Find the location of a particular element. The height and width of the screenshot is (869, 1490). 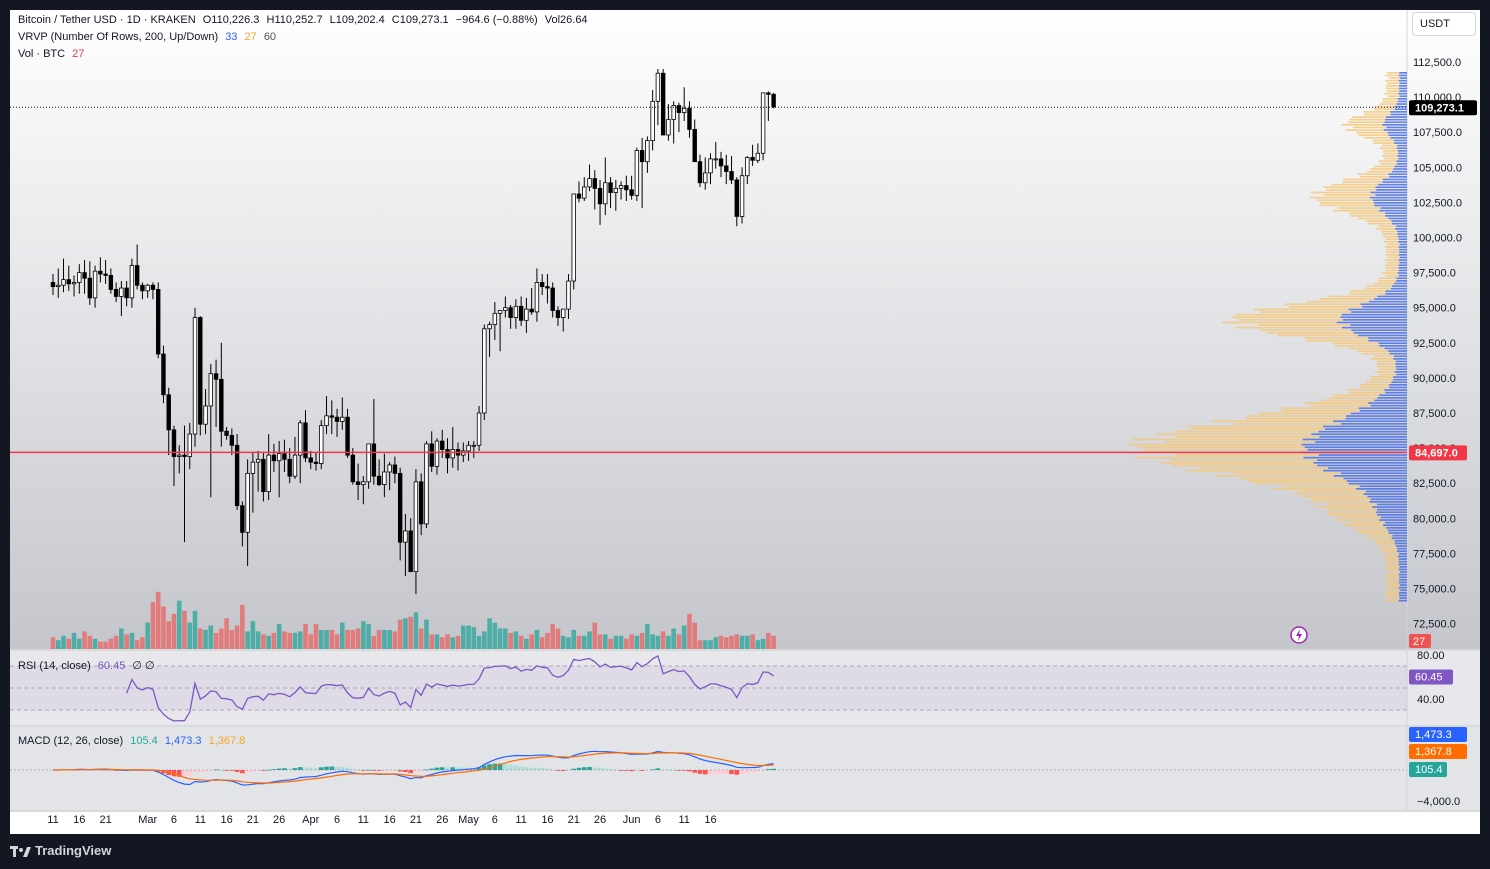

macd-title: MACD (12, 26, close) is located at coordinates (71, 741).